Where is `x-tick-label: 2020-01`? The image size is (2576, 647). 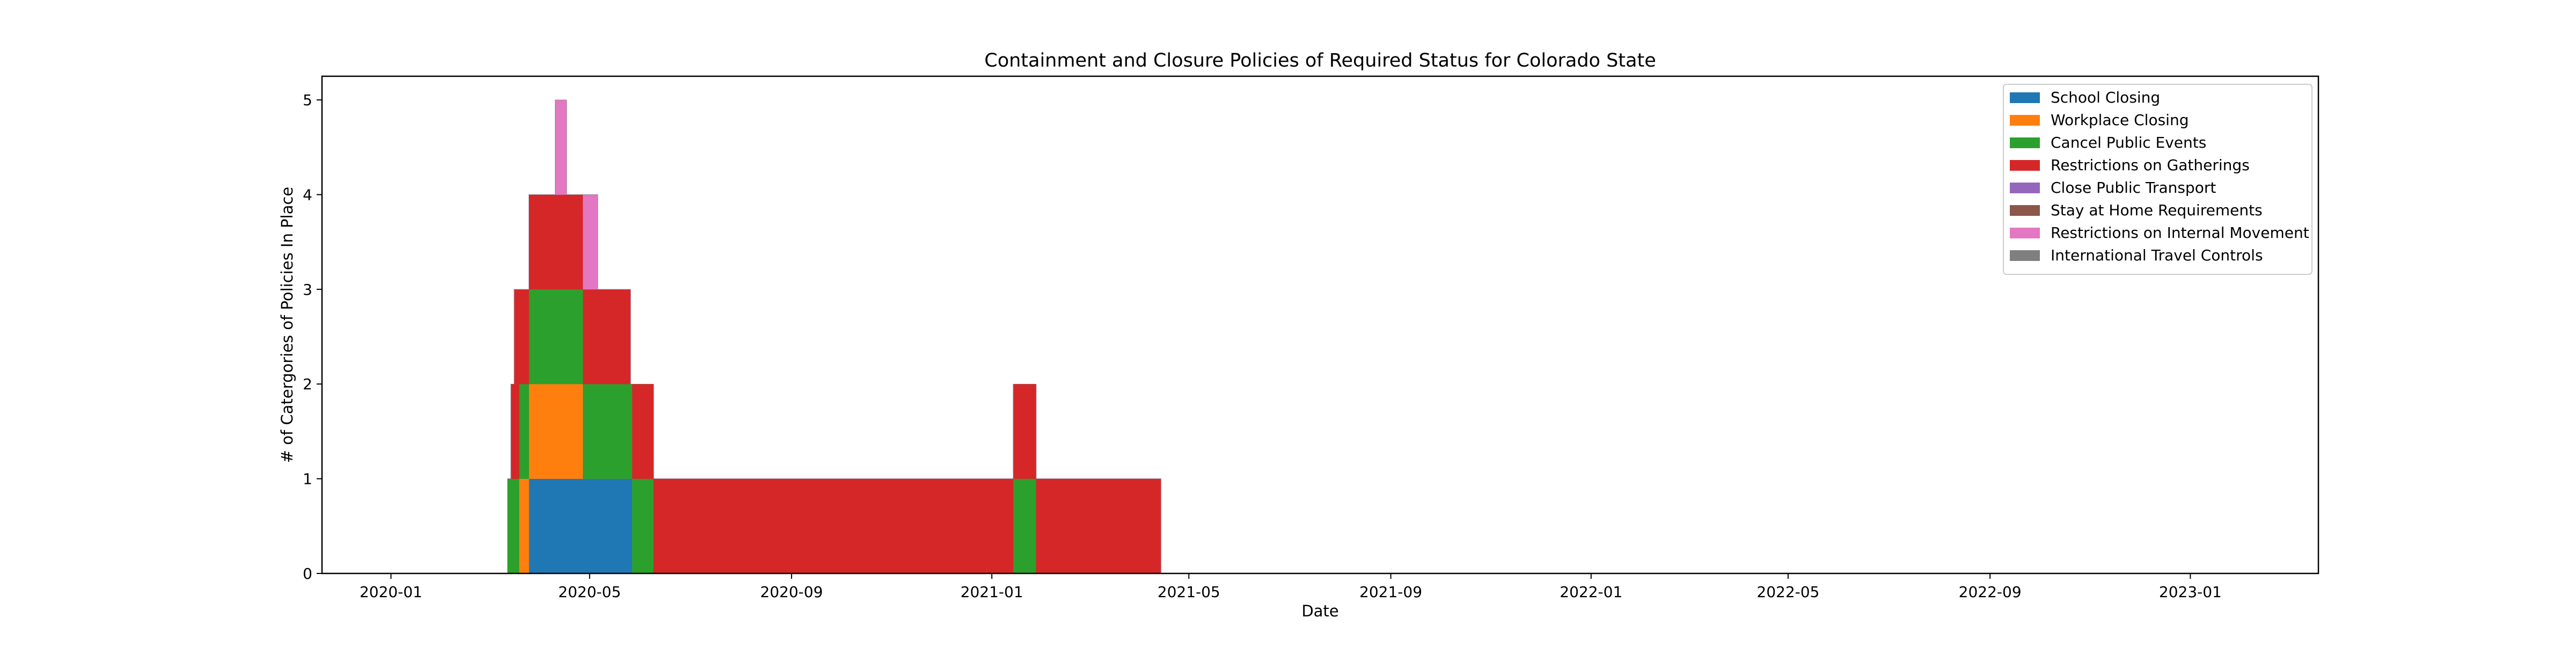 x-tick-label: 2020-01 is located at coordinates (391, 592).